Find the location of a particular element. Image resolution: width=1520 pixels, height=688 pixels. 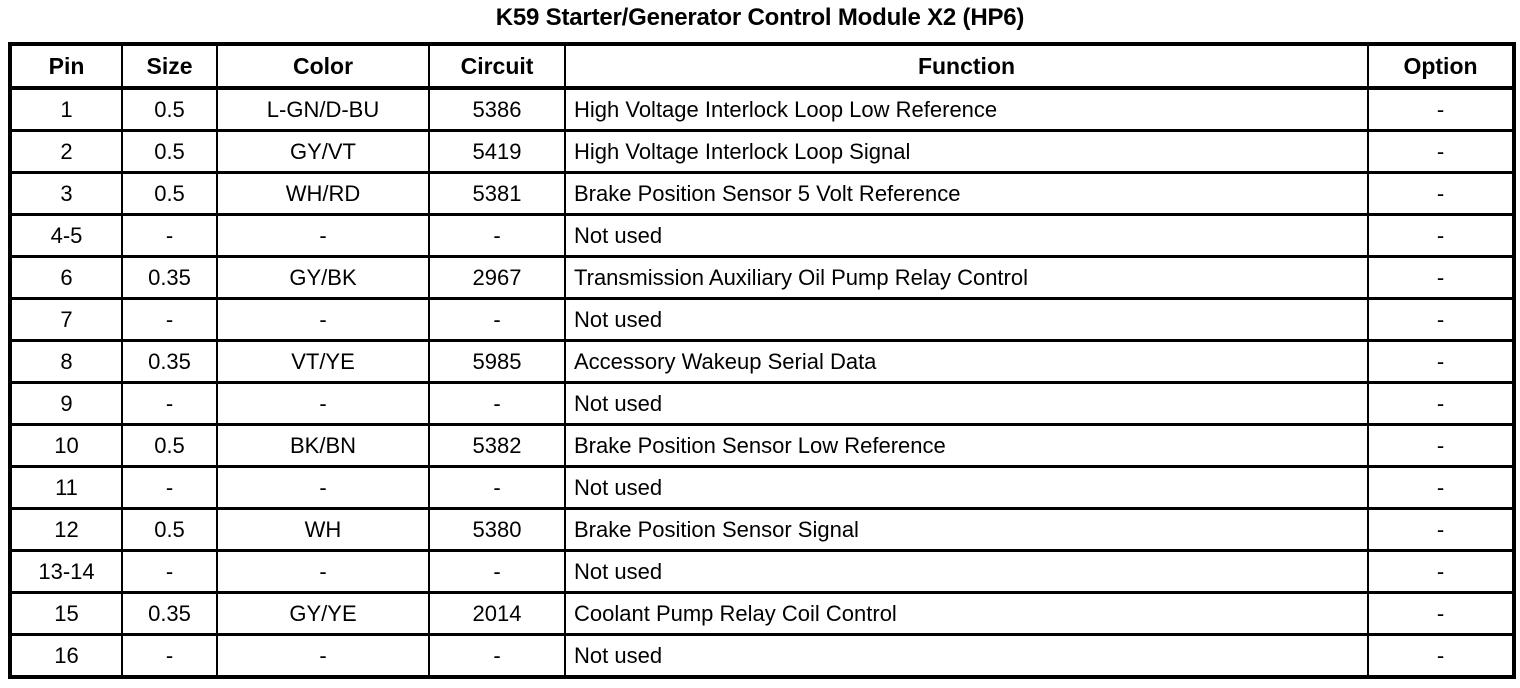

cell-circuit: 2014 is located at coordinates (497, 613).